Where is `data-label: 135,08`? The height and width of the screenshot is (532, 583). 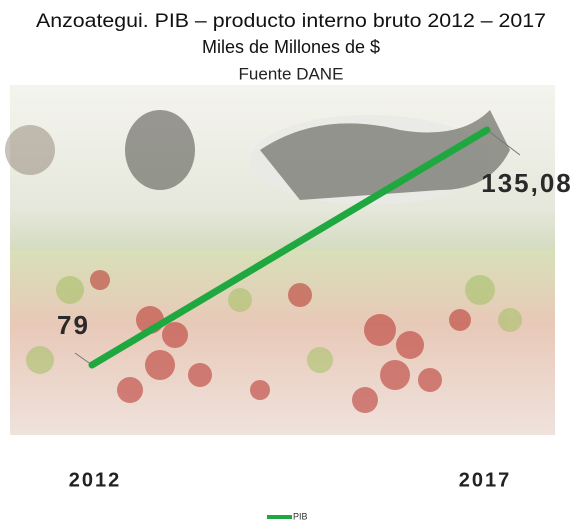 data-label: 135,08 is located at coordinates (527, 183).